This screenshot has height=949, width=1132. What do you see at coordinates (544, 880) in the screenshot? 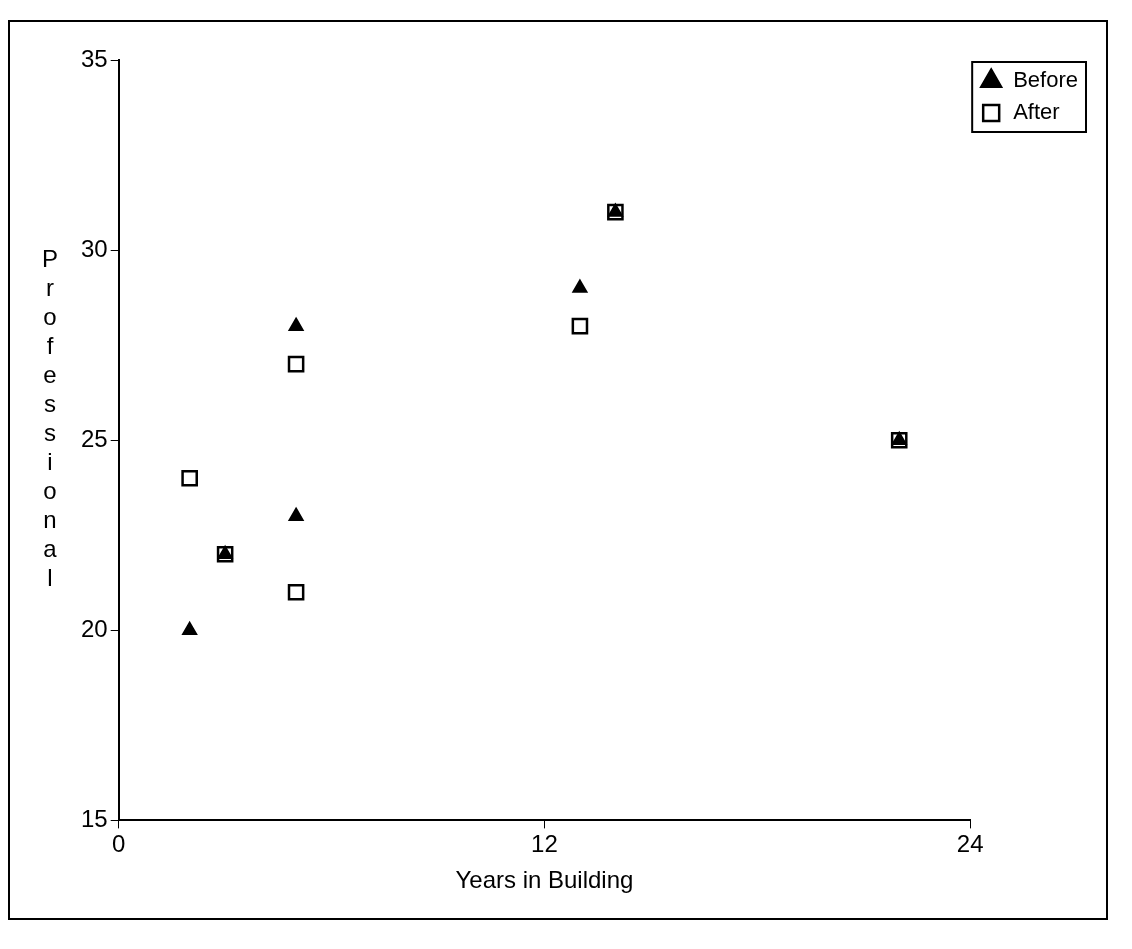
I see `x-axis-title: Years in Building` at bounding box center [544, 880].